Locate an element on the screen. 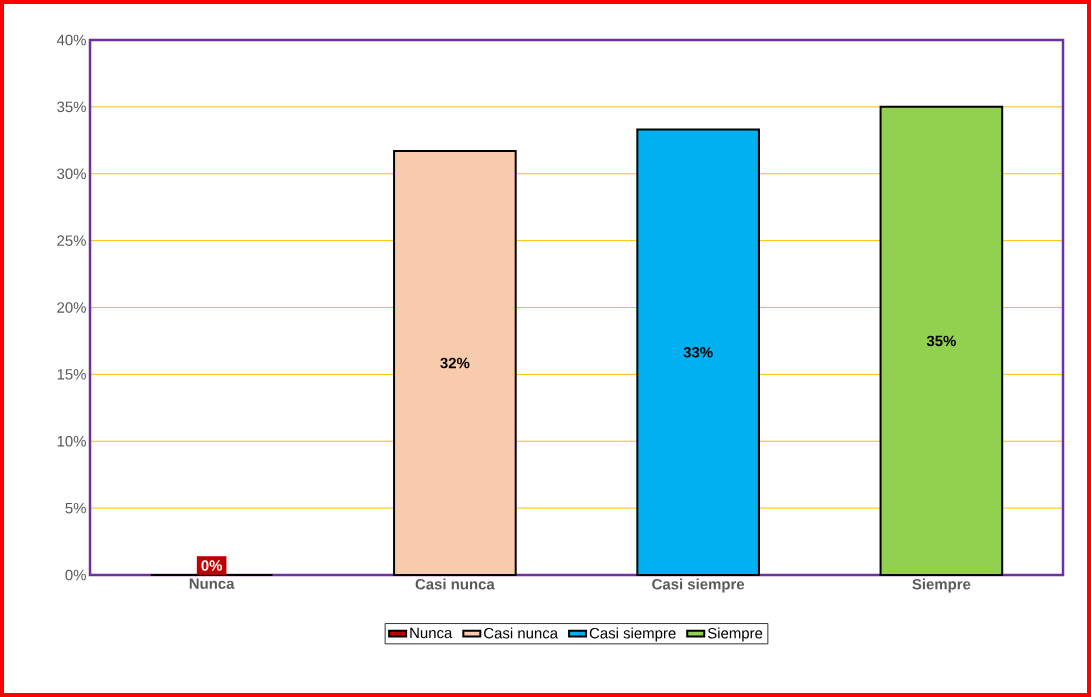 The width and height of the screenshot is (1091, 697). x-tick-label: Siempre is located at coordinates (941, 585).